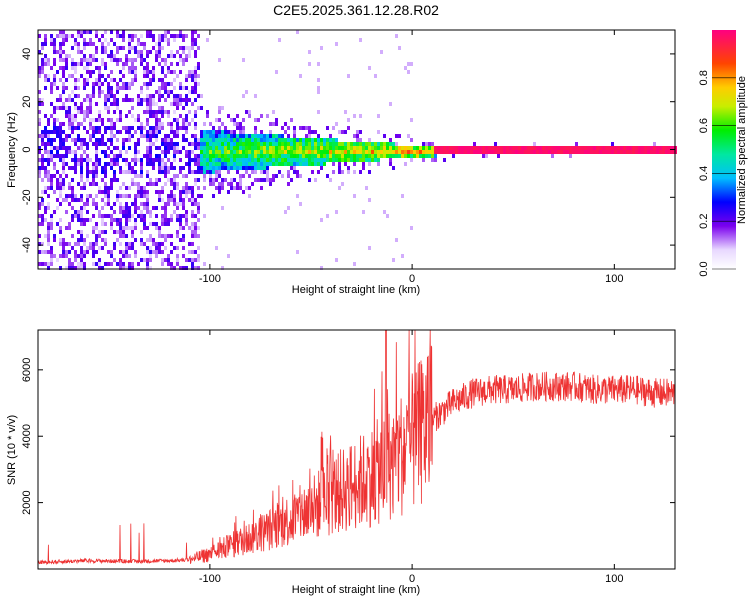  What do you see at coordinates (12, 450) in the screenshot?
I see `snr-y-axis-title: SNR (10 * v/v)` at bounding box center [12, 450].